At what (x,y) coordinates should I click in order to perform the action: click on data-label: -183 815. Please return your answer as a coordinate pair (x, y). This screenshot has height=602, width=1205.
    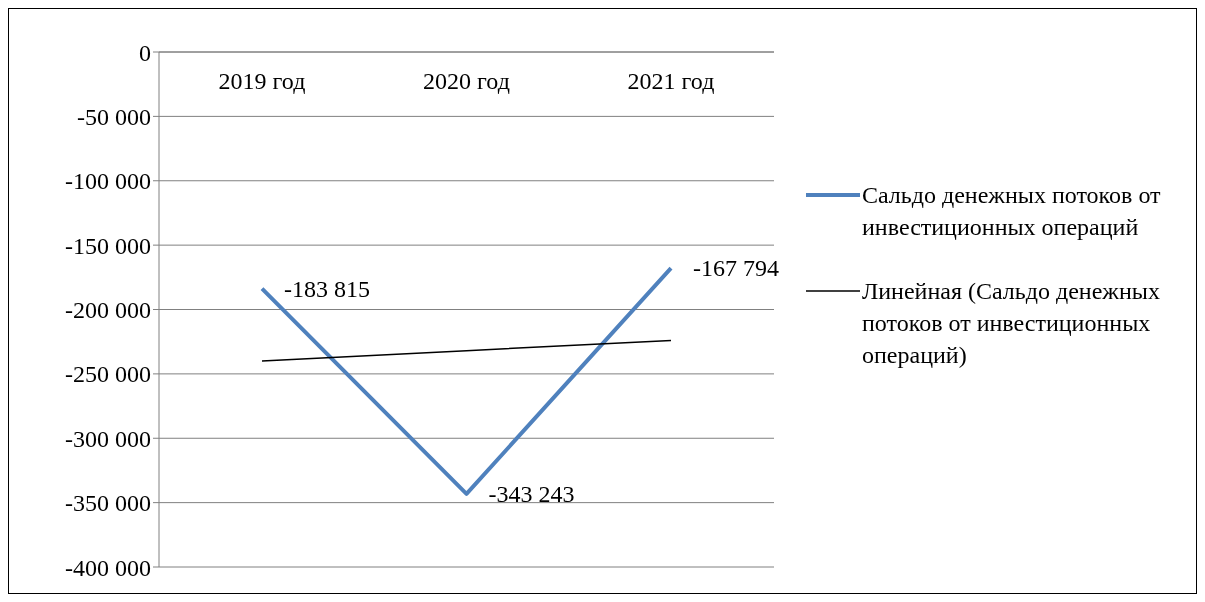
    Looking at the image, I should click on (327, 288).